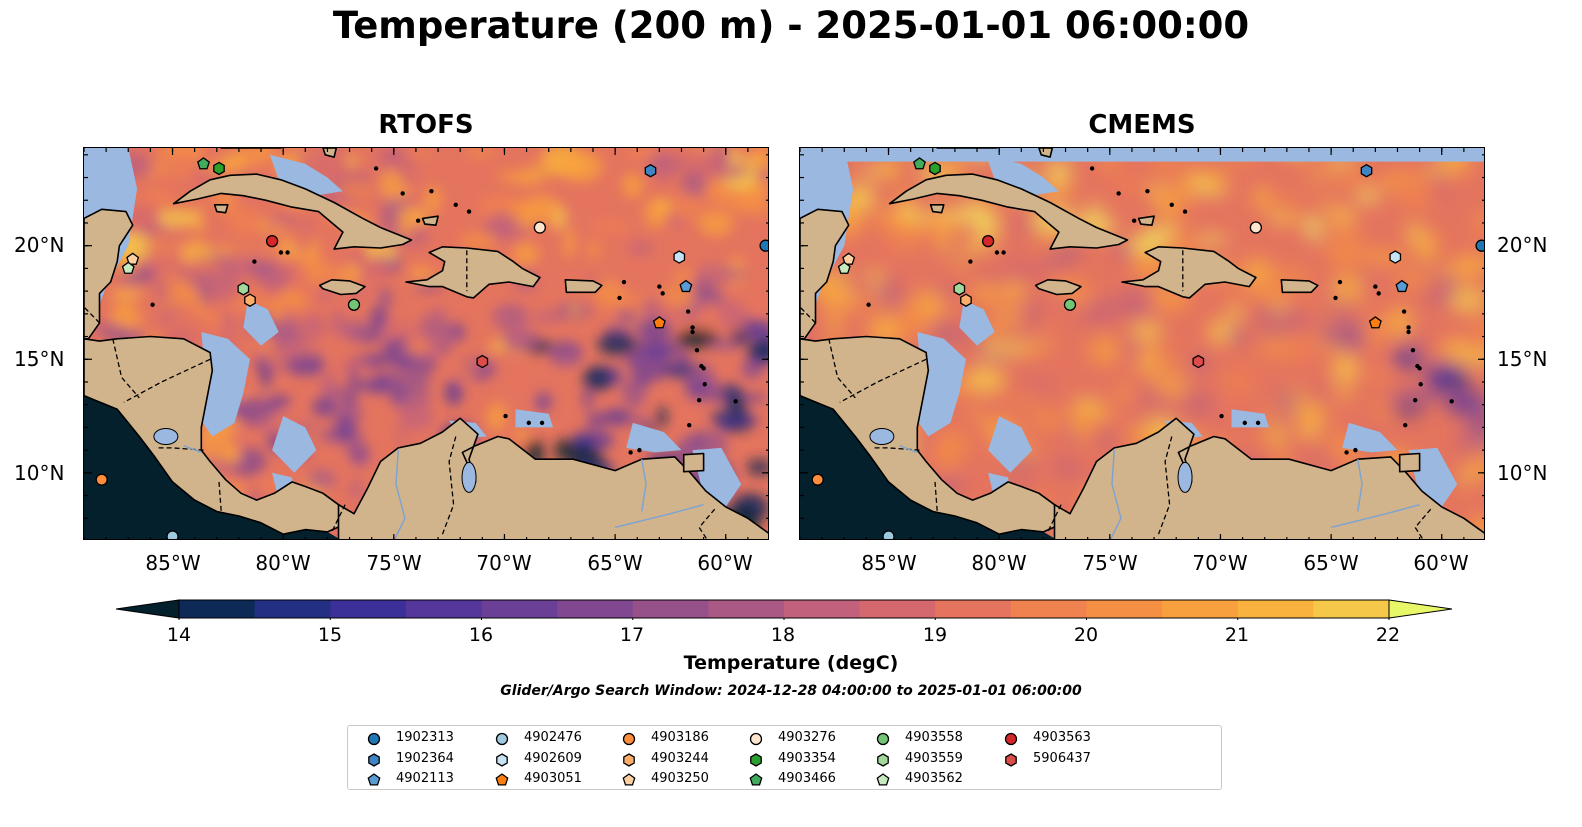 This screenshot has height=827, width=1582. What do you see at coordinates (680, 778) in the screenshot?
I see `legend-label: 4903250` at bounding box center [680, 778].